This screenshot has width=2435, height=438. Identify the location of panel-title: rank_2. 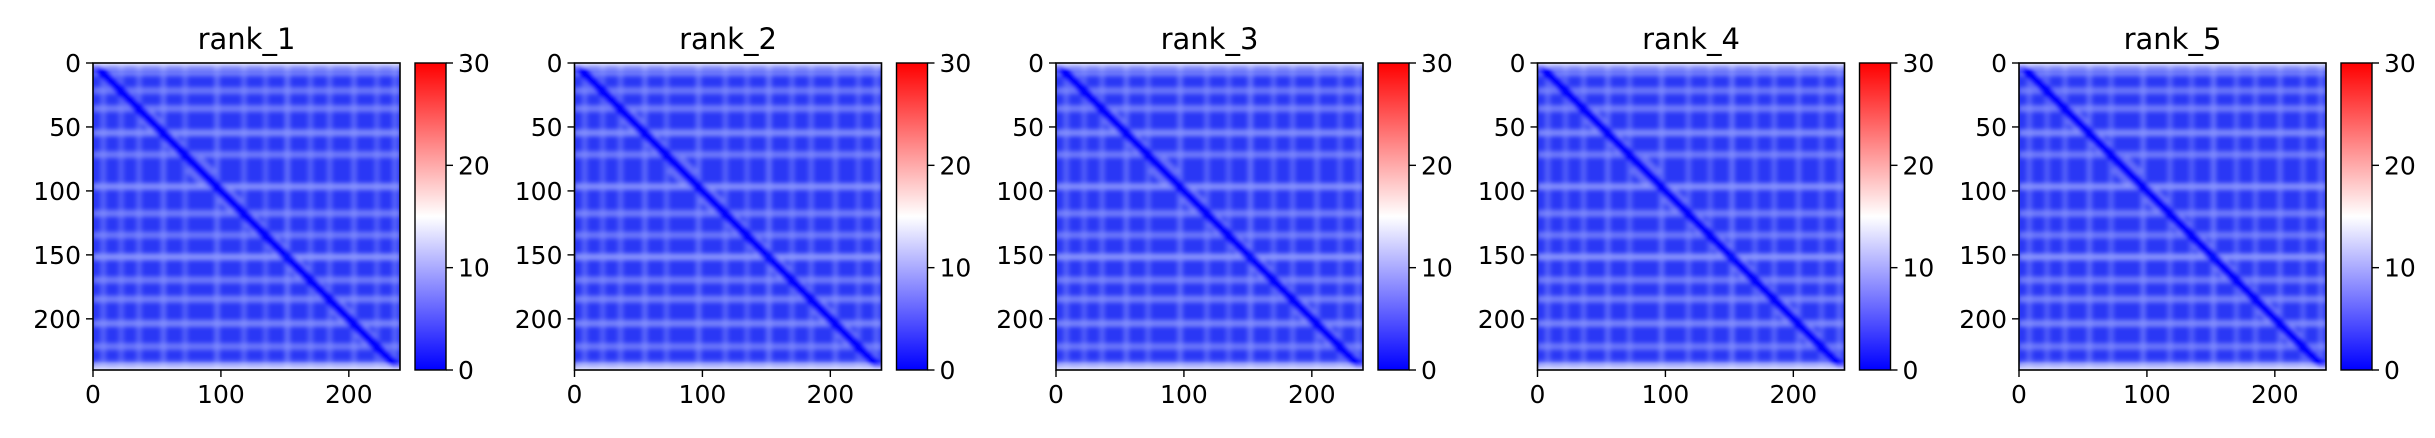
(728, 39).